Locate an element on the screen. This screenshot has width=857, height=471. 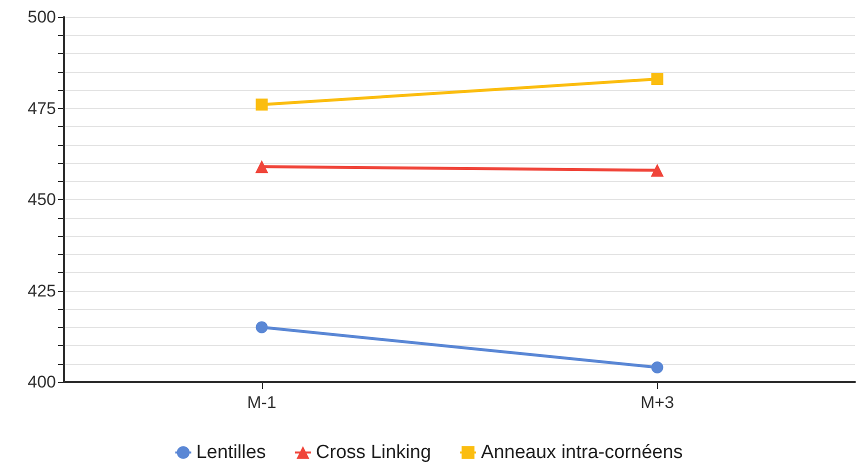
legend-label: Cross Linking is located at coordinates (374, 452).